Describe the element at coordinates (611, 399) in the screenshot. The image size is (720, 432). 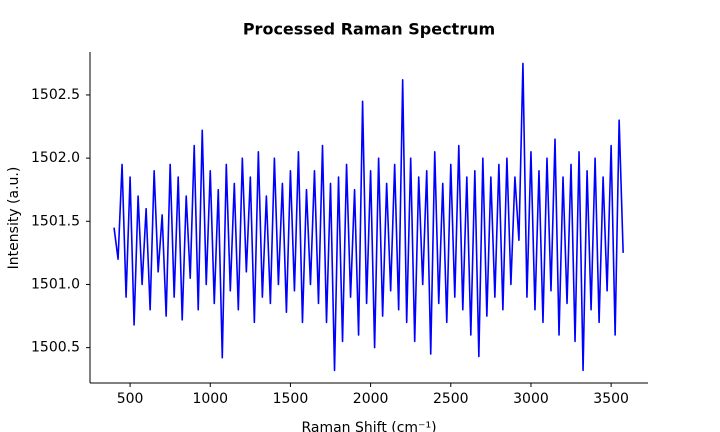
I see `x-tick-label: 3500` at that location.